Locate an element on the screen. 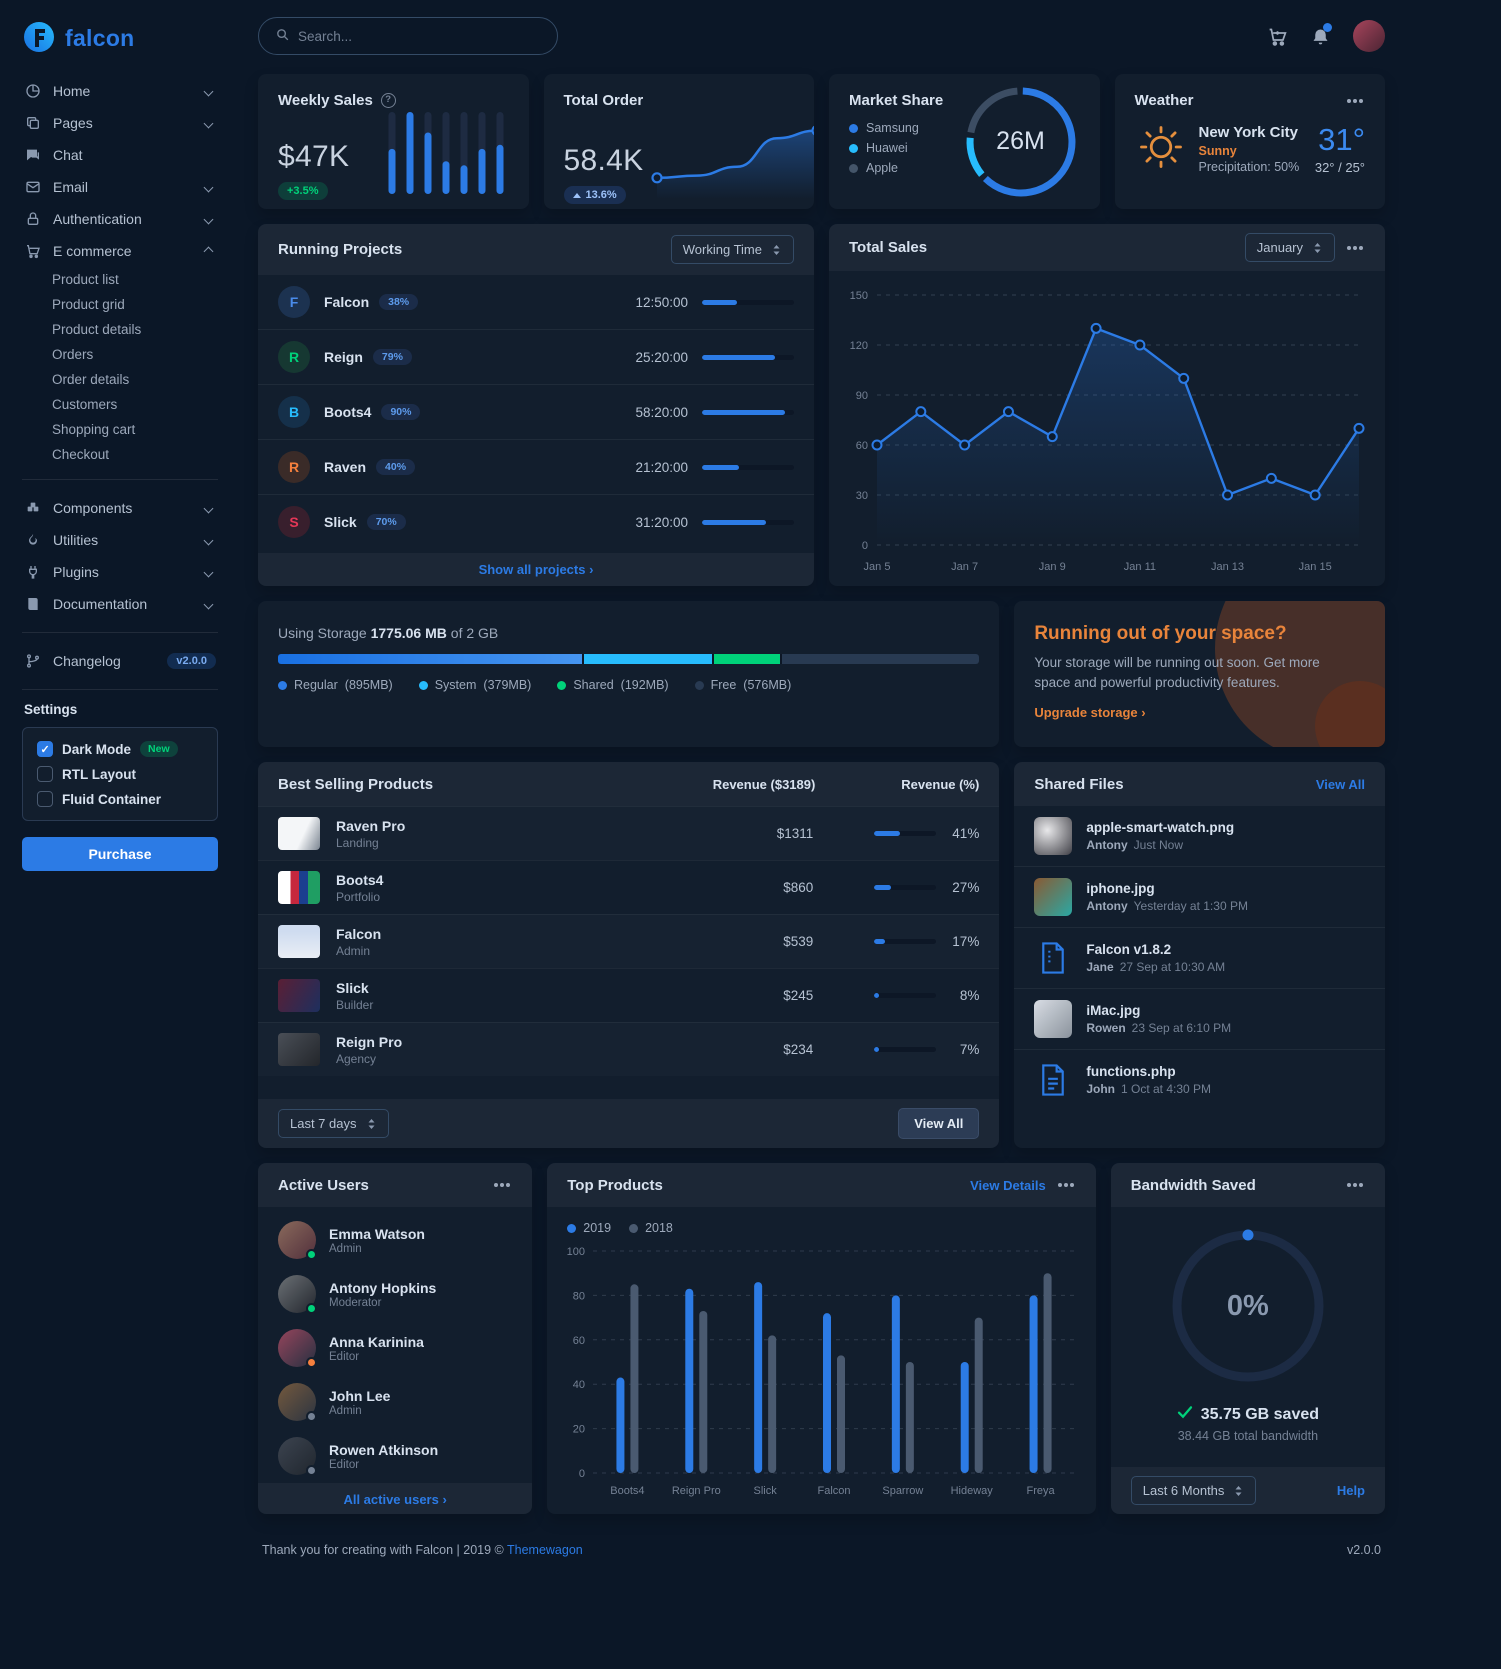 The height and width of the screenshot is (1669, 1501). help-link: Help is located at coordinates (1350, 1490).